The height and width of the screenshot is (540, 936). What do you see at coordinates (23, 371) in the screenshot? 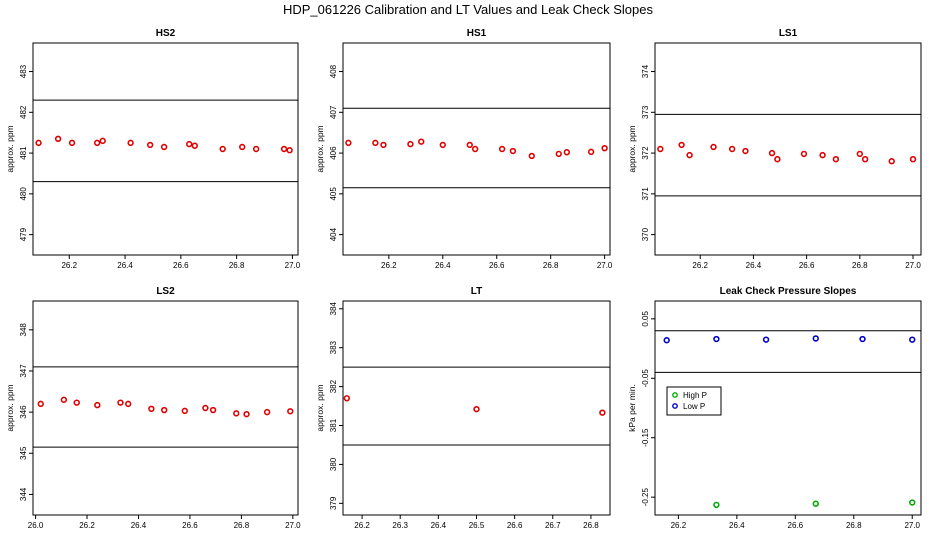
I see `y-tick-label: 347` at bounding box center [23, 371].